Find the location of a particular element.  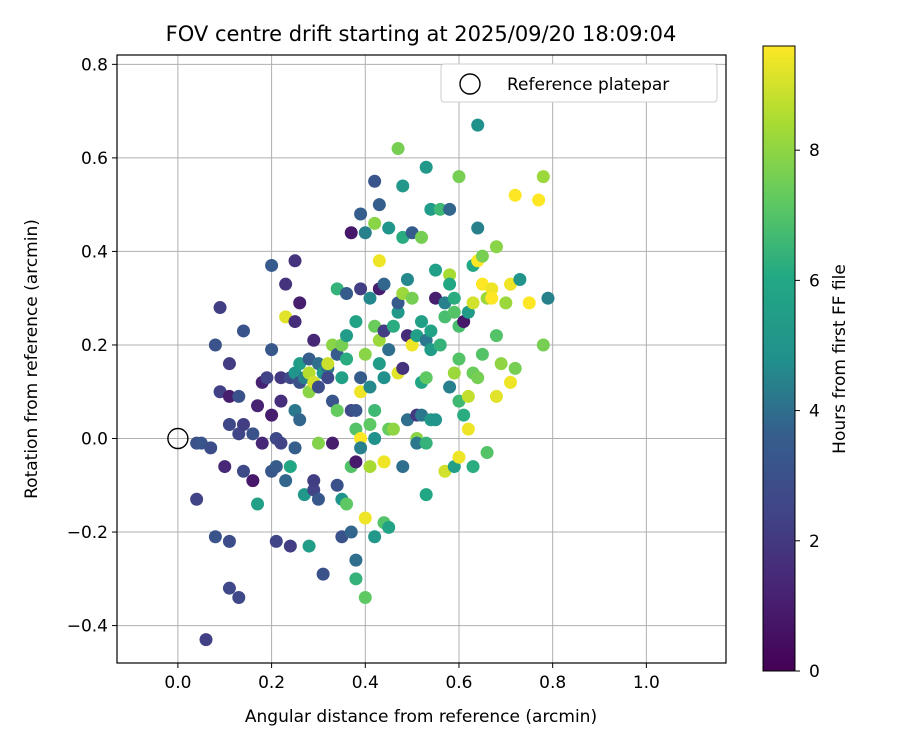

y-axis-label: Rotation from reference (arcmin) is located at coordinates (32, 359).